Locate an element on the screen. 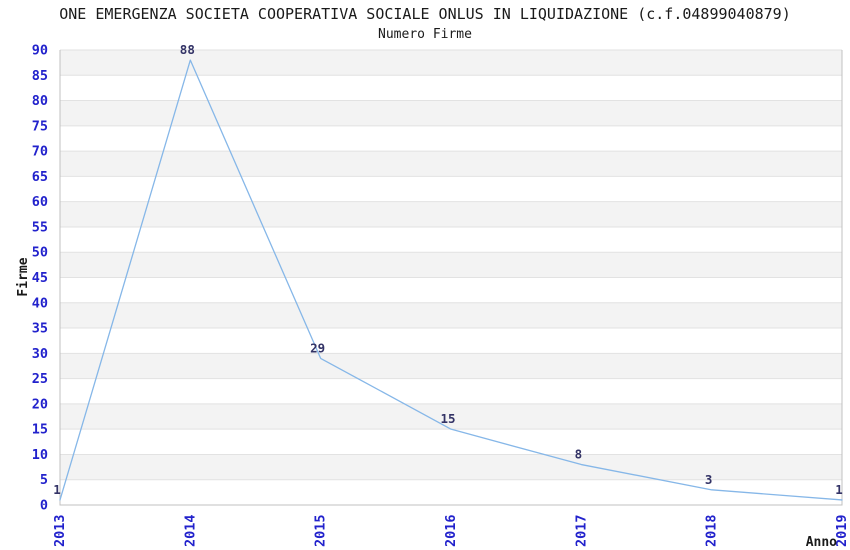  x-tick-label: 2018 is located at coordinates (712, 530).